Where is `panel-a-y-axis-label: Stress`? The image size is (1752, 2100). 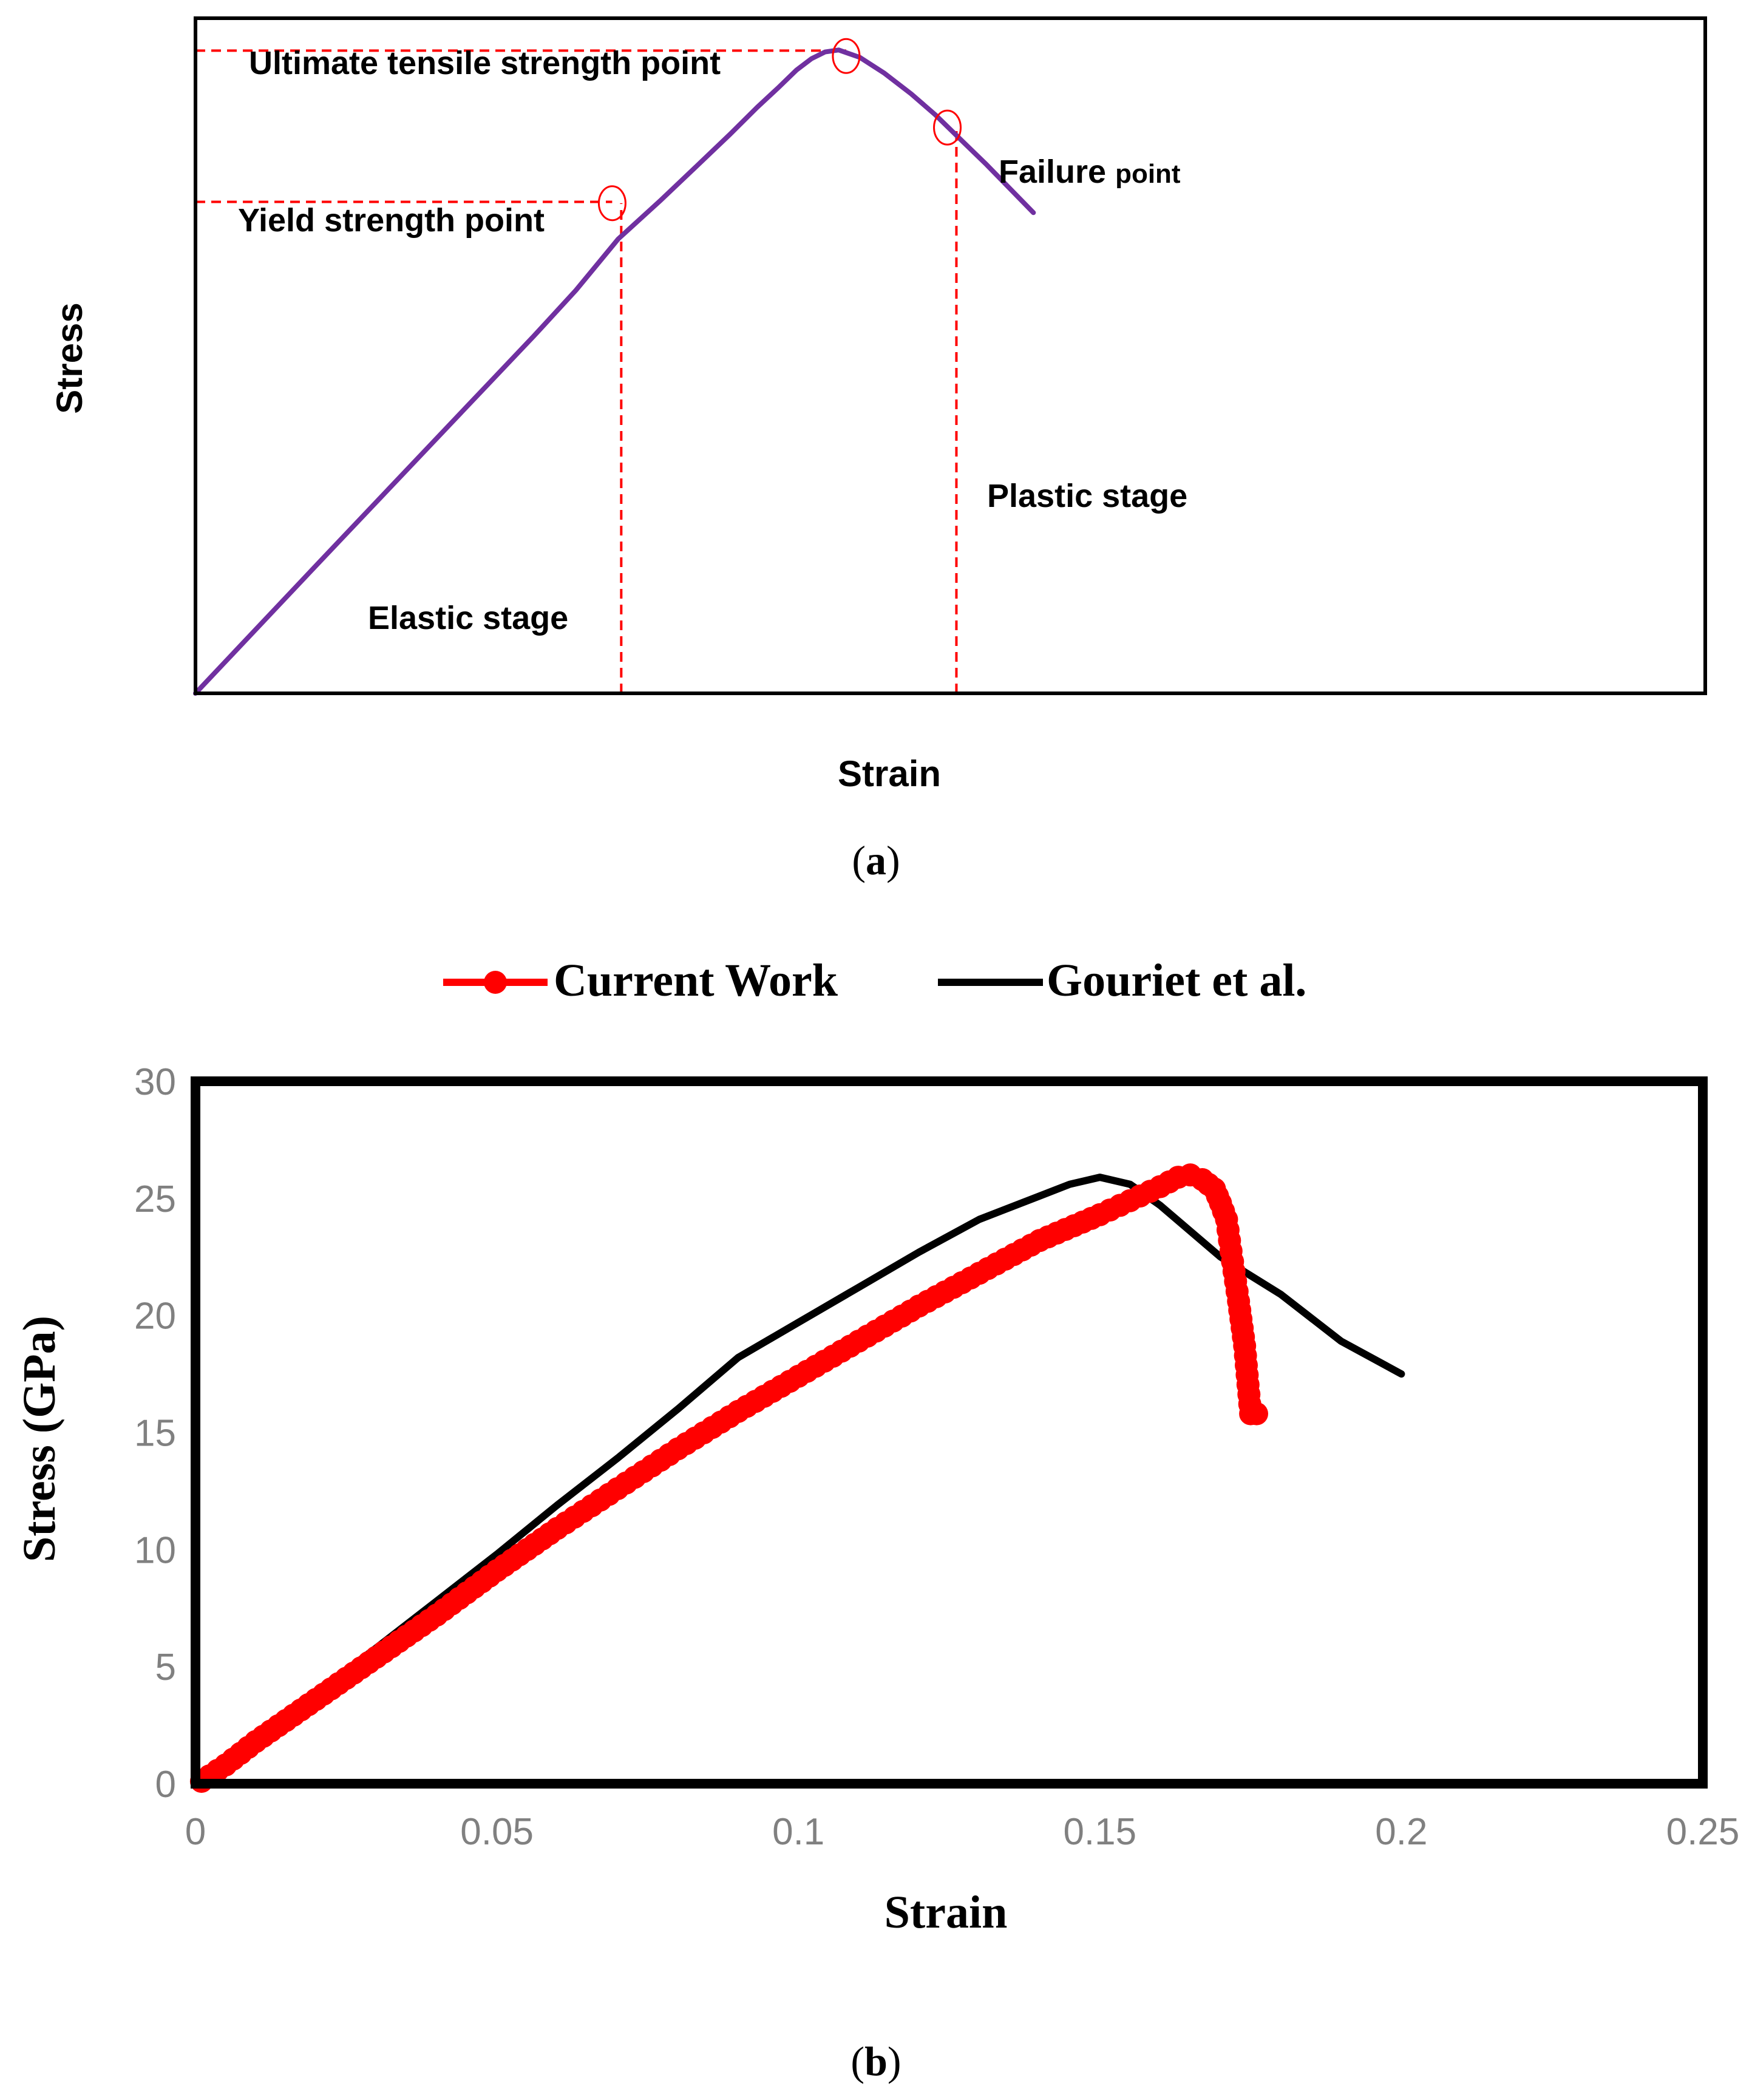 panel-a-y-axis-label: Stress is located at coordinates (69, 357).